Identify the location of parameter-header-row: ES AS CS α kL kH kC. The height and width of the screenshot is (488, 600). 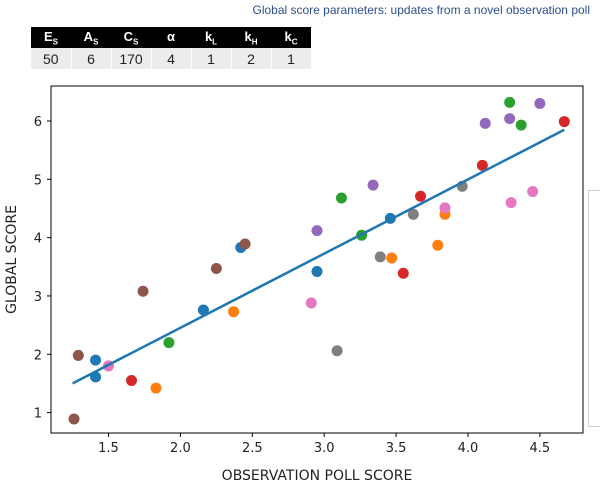
(171, 37).